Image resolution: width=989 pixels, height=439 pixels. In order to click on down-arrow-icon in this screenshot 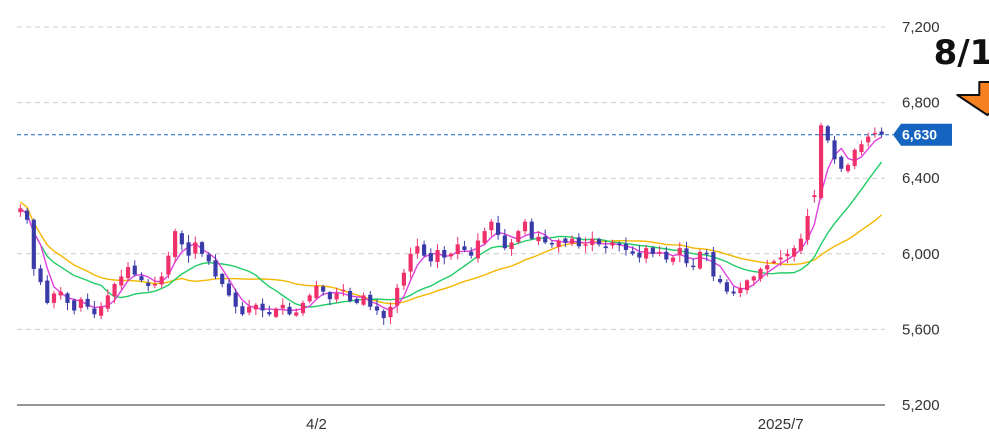, I will do `click(972, 98)`.